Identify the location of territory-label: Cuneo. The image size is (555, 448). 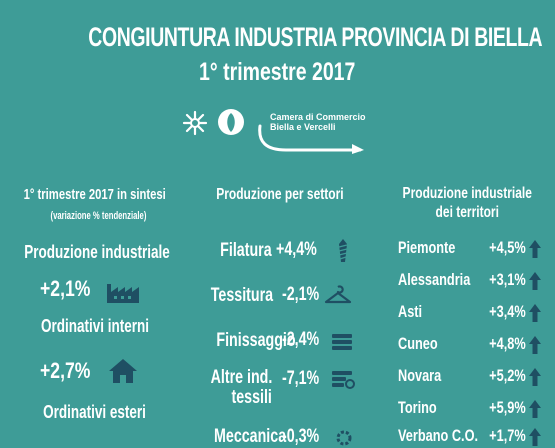
(418, 343).